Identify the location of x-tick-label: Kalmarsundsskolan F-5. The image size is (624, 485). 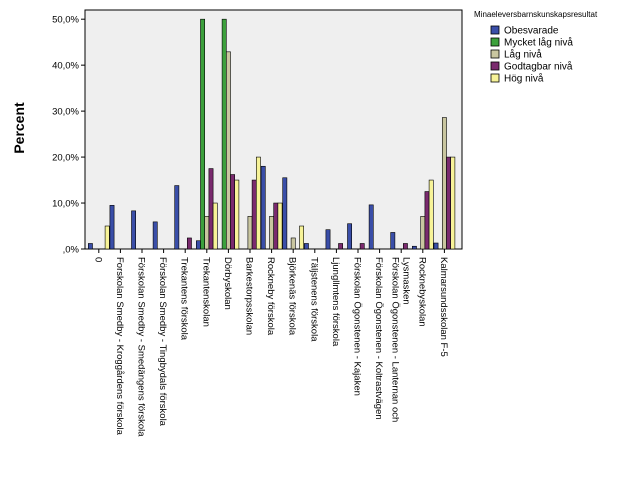
(443, 307).